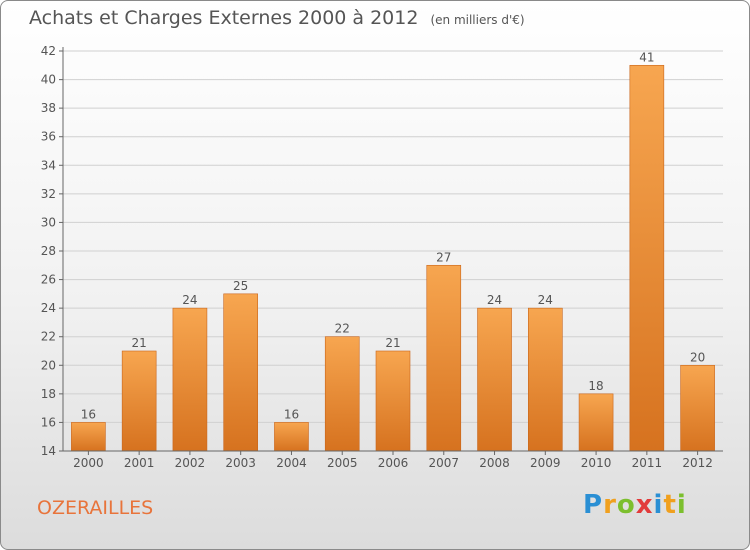 The width and height of the screenshot is (750, 550). I want to click on bar-2009, so click(545, 379).